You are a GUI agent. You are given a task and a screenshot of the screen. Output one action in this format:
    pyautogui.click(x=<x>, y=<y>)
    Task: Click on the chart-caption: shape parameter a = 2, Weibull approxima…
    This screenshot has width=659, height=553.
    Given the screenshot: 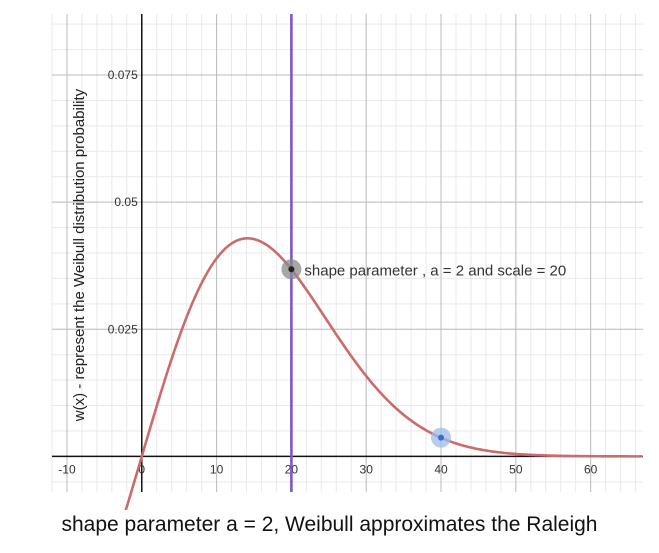 What is the action you would take?
    pyautogui.click(x=329, y=524)
    